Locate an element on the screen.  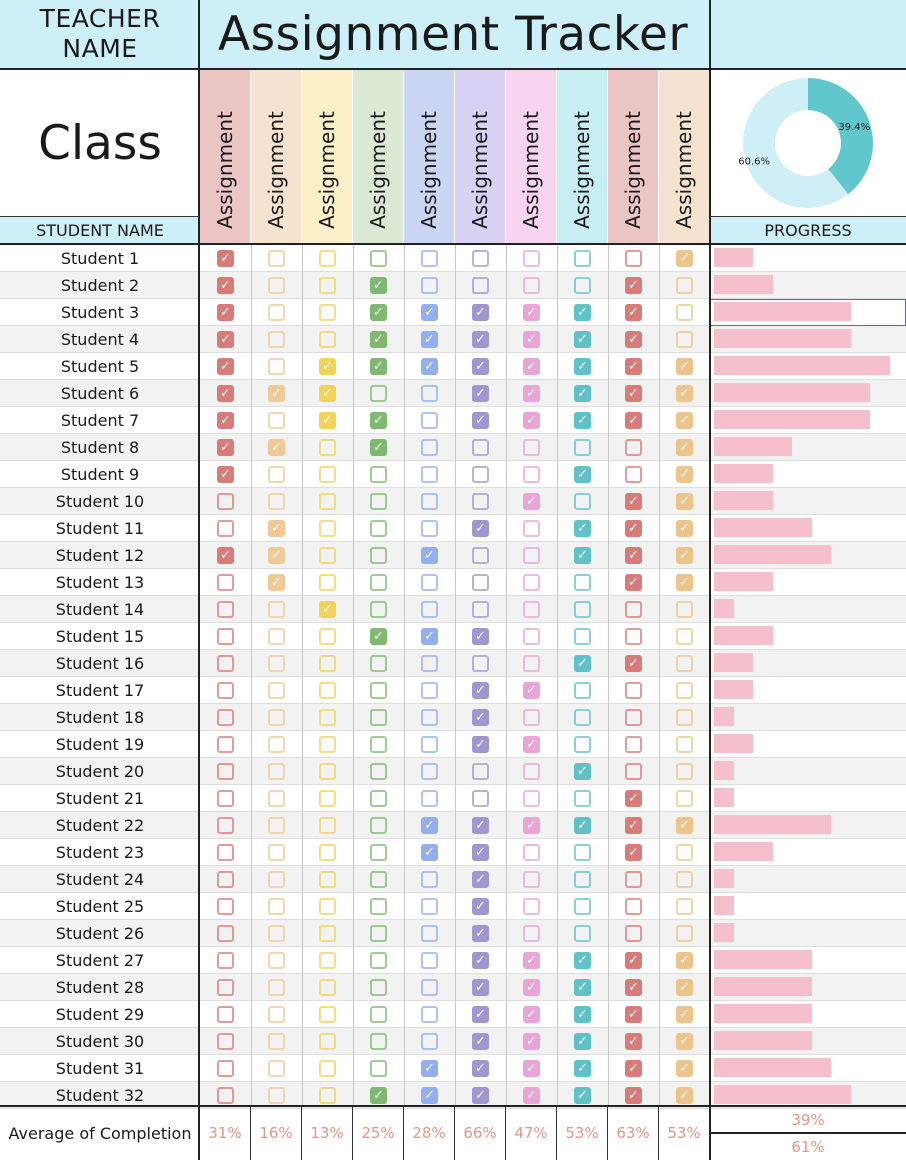
assignment-header-5: Assignment is located at coordinates (429, 156).